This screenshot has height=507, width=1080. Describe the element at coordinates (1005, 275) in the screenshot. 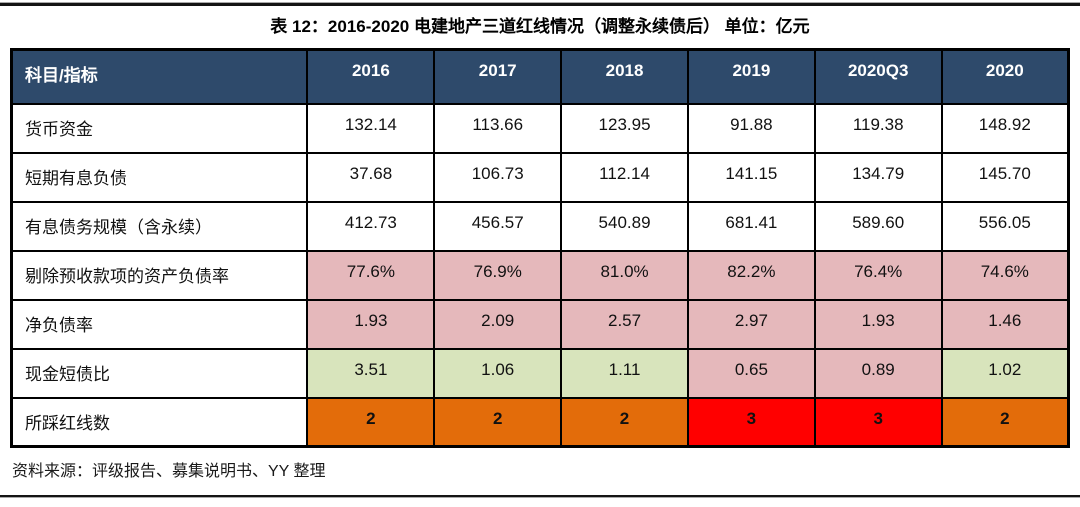

I see `table-cell: 74.6%` at that location.